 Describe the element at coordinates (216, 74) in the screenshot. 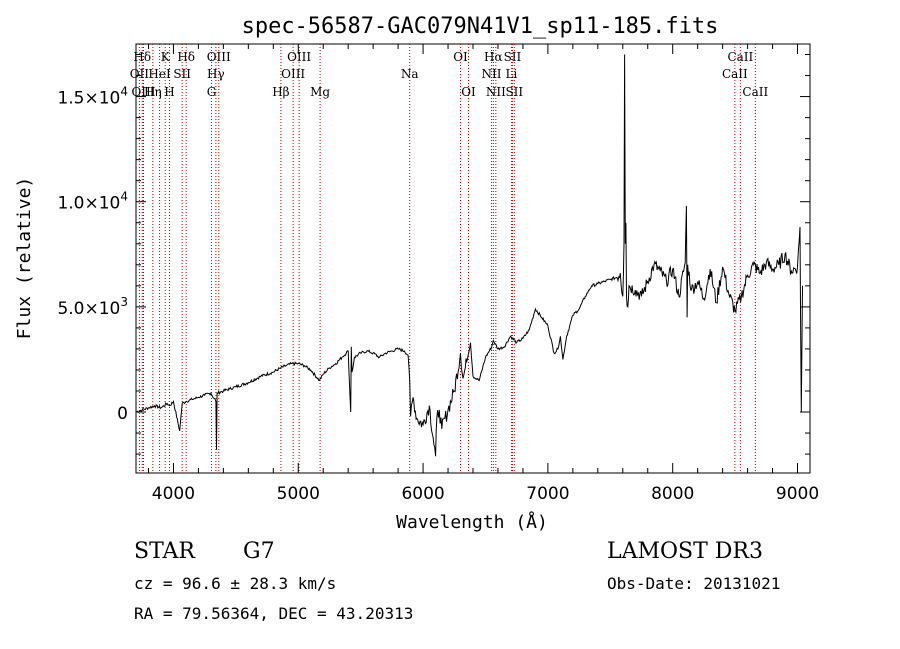

I see `line-label: Hγ` at that location.